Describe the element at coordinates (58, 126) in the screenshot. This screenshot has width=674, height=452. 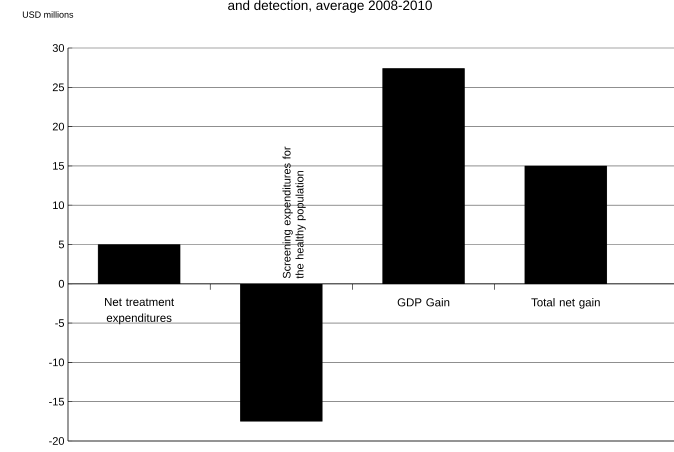
I see `y-tick-label: 20` at that location.